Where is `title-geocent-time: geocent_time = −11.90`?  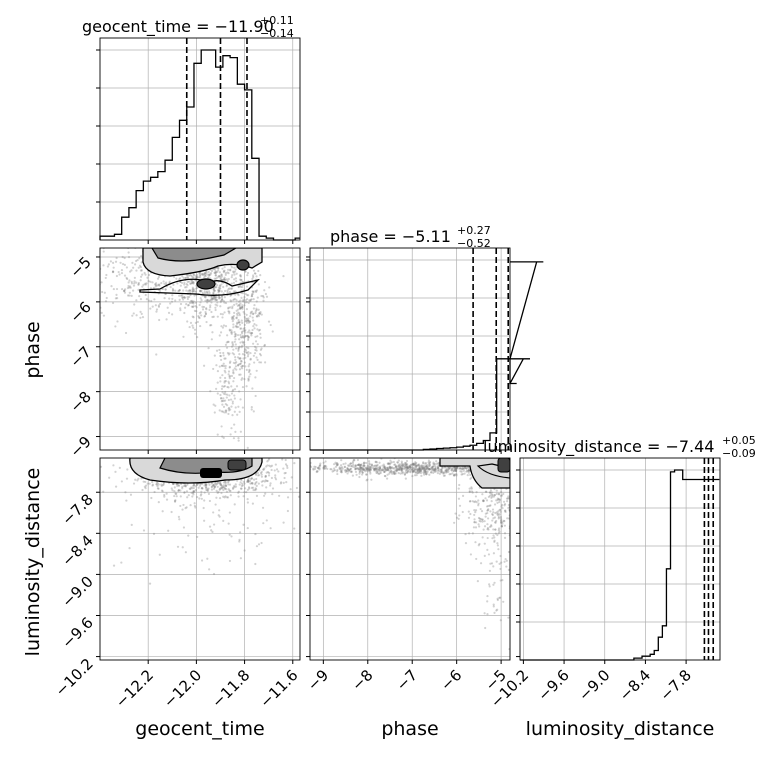 title-geocent-time: geocent_time = −11.90 is located at coordinates (178, 27).